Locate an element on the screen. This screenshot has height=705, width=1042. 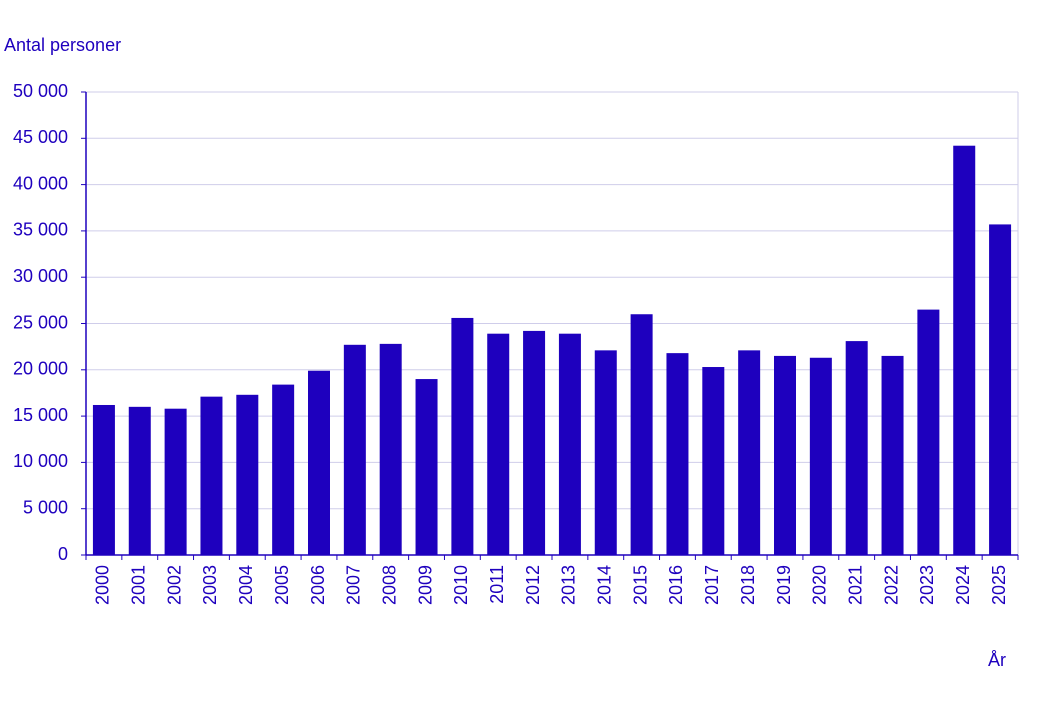
x-tick-label: 2014 is located at coordinates (605, 585).